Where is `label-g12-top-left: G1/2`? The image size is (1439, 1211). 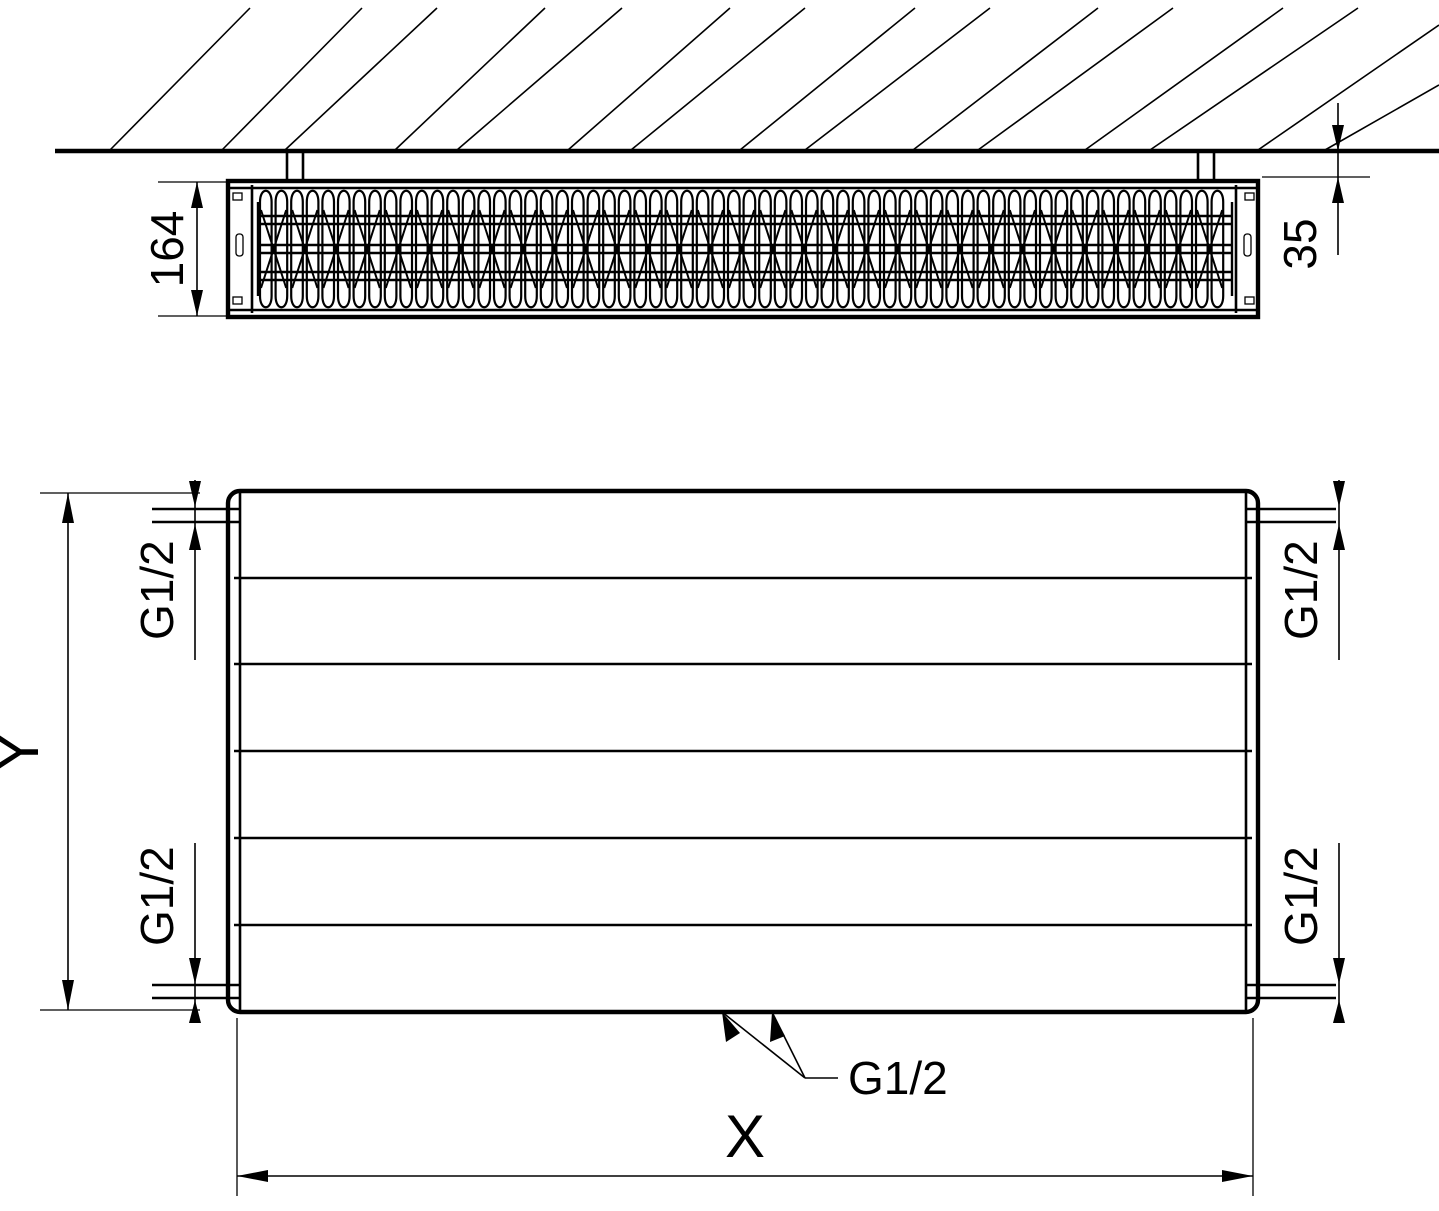
label-g12-top-left: G1/2 is located at coordinates (166, 570).